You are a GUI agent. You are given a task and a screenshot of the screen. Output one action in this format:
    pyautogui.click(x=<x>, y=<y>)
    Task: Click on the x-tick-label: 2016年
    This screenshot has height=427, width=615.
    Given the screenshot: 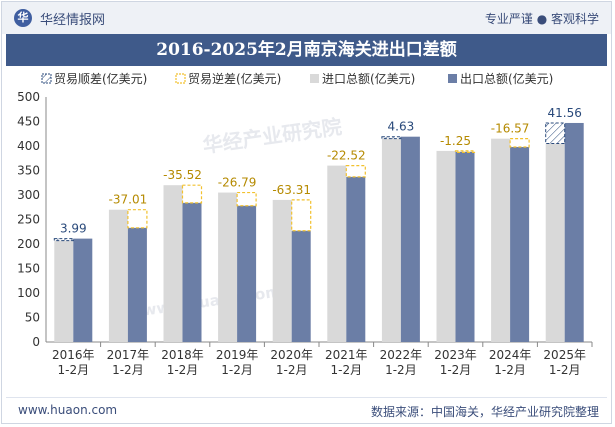 What is the action you would take?
    pyautogui.click(x=73, y=355)
    